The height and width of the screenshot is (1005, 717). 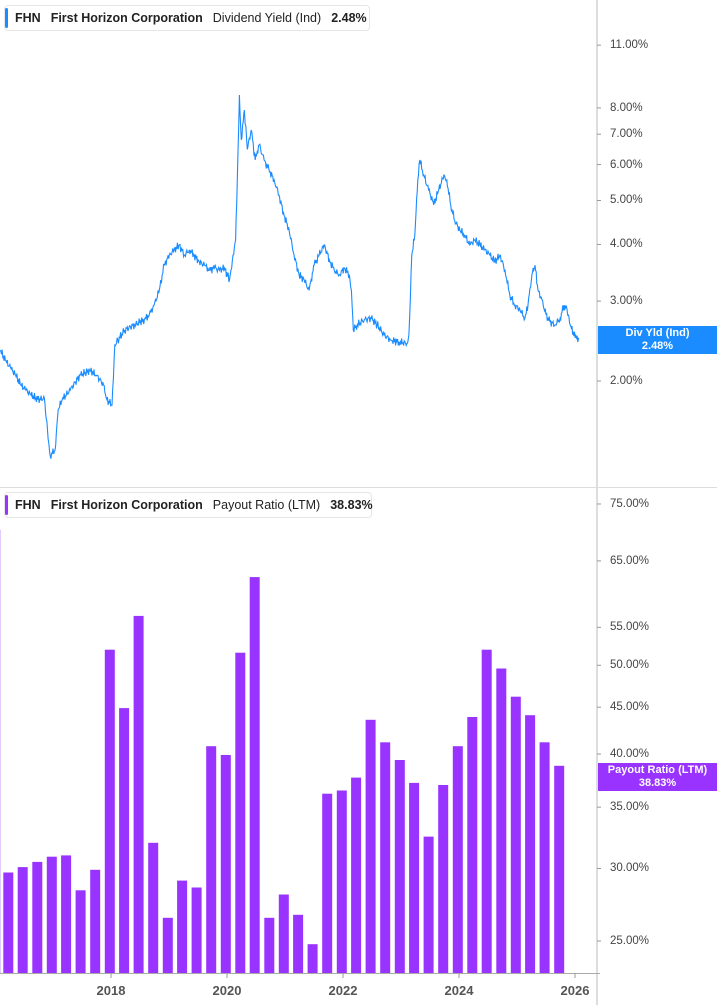 What do you see at coordinates (626, 381) in the screenshot?
I see `y-tick-label: 2.00%` at bounding box center [626, 381].